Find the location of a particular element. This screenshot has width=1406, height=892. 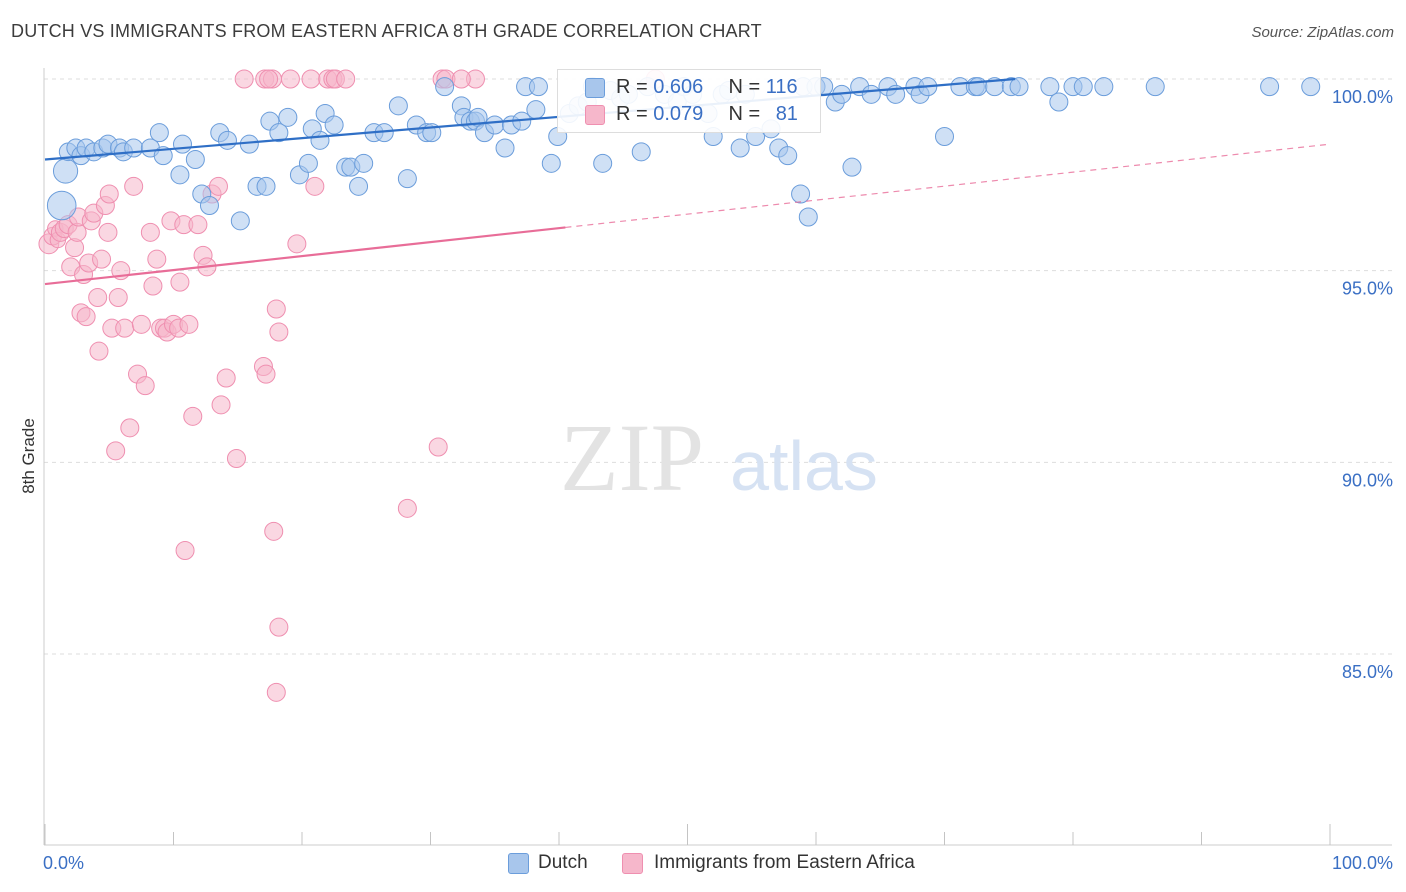

source-label: Source: ZipAtlas.com is located at coordinates (1322, 32).